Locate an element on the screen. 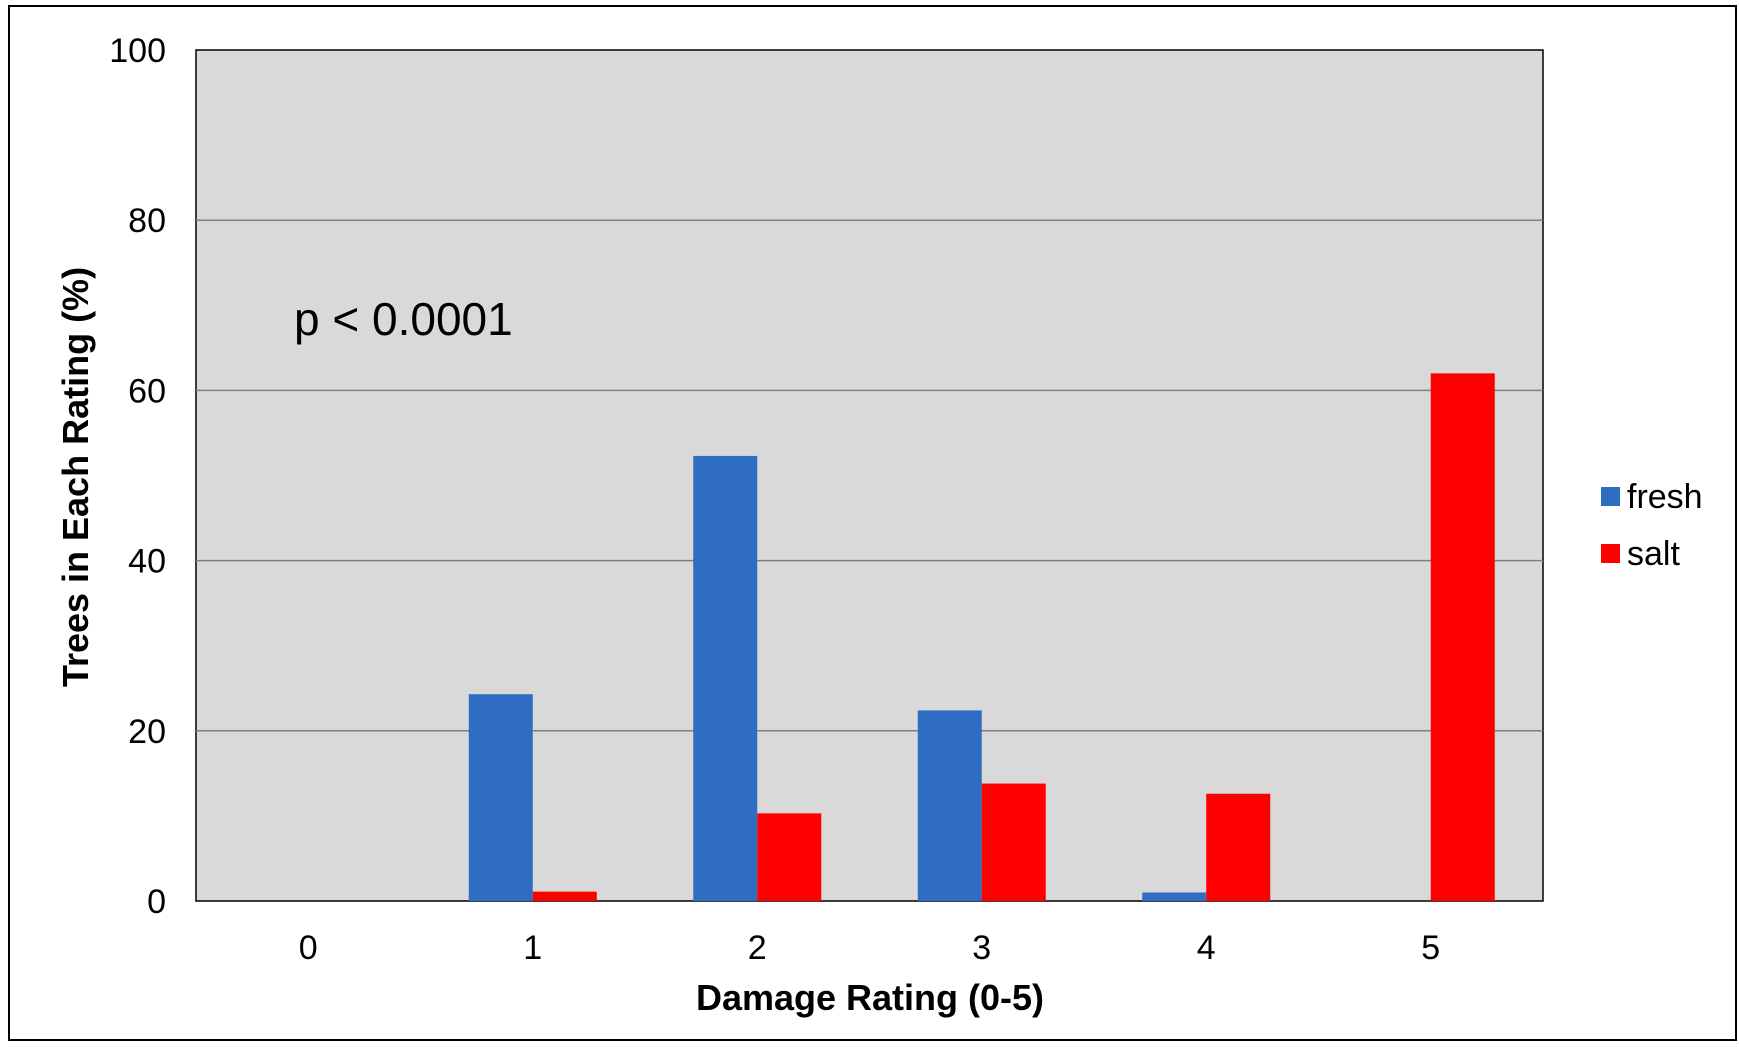 This screenshot has width=1739, height=1047. legend-label-salt: salt is located at coordinates (1653, 554).